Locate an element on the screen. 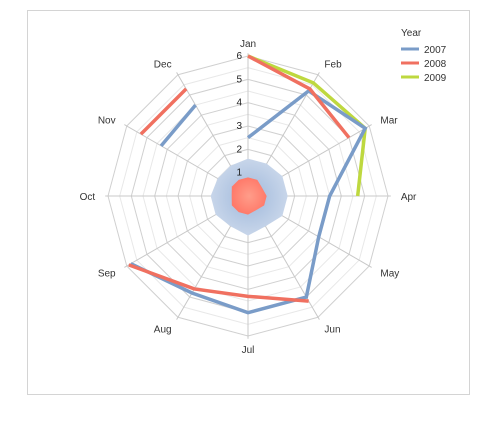  category-label-jun: Jun is located at coordinates (332, 329).